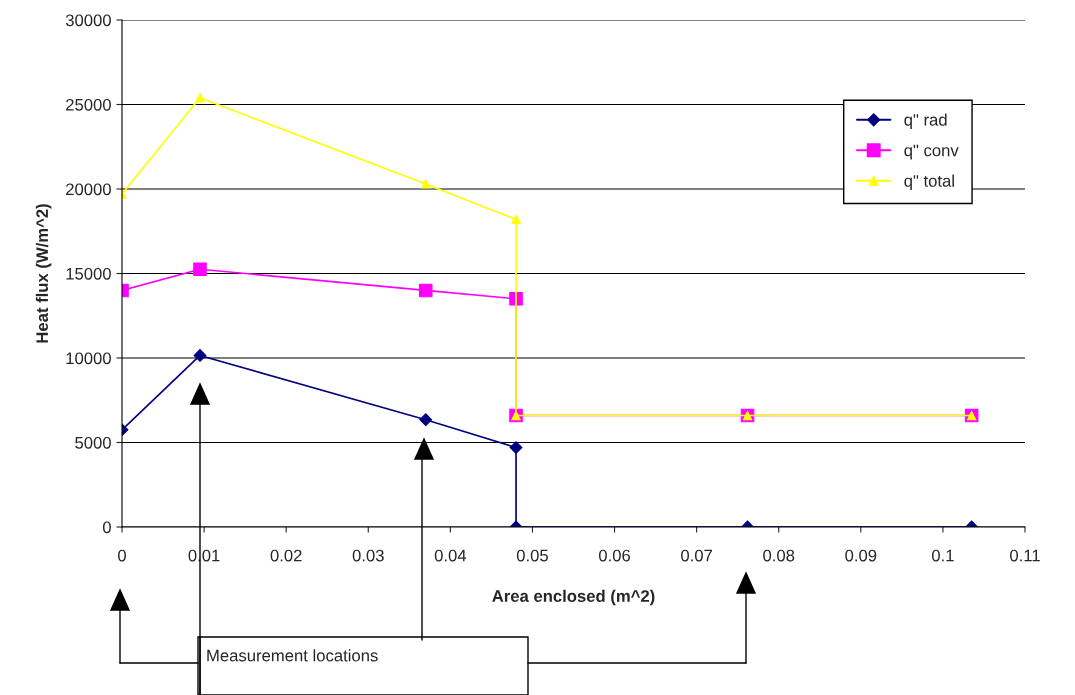 The height and width of the screenshot is (695, 1075). What do you see at coordinates (88, 273) in the screenshot?
I see `y-tick-label: 15000` at bounding box center [88, 273].